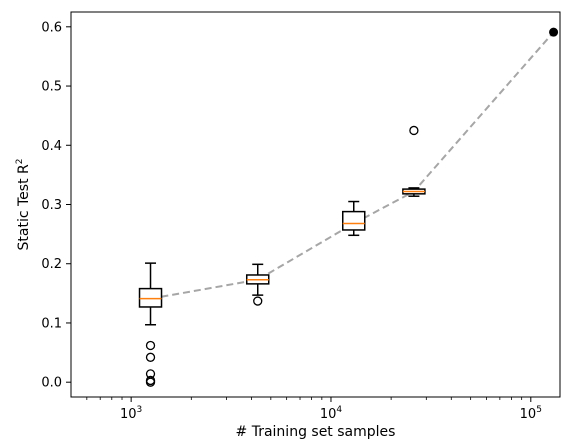  What do you see at coordinates (51, 205) in the screenshot?
I see `y-tick-label: 0.3` at bounding box center [51, 205].